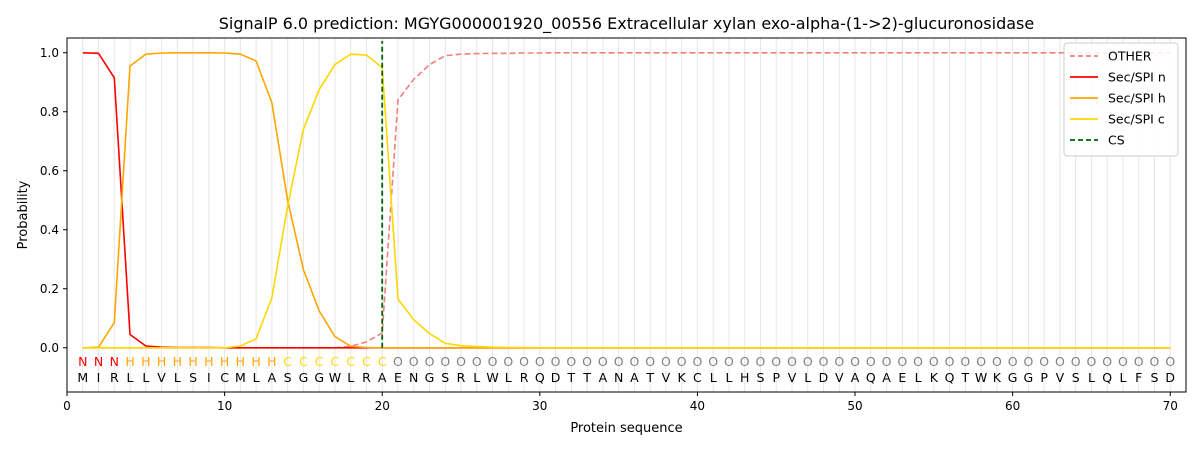  Describe the element at coordinates (1116, 140) in the screenshot. I see `legend-label: CS` at that location.